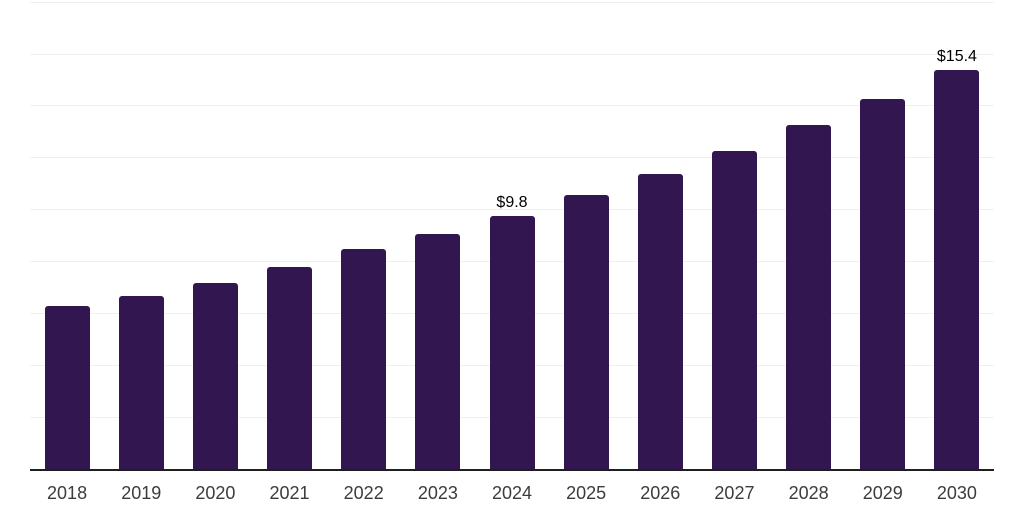 Image resolution: width=1024 pixels, height=512 pixels. I want to click on x-tick-label-2019: 2019, so click(141, 493).